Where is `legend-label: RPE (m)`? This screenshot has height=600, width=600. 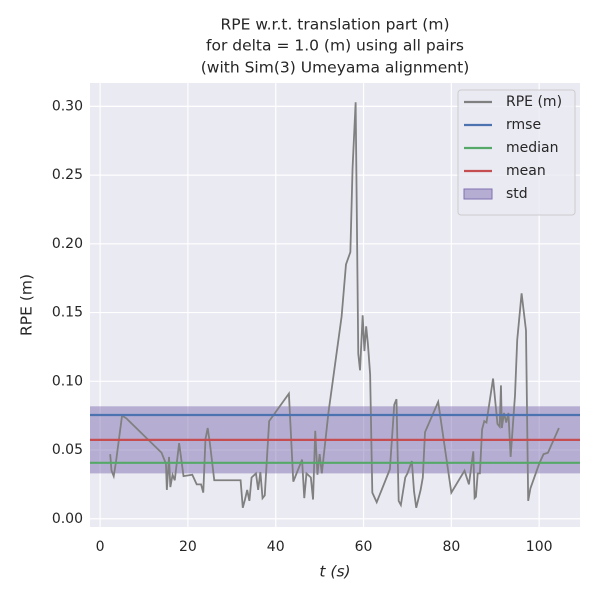
legend-label: RPE (m) is located at coordinates (534, 102).